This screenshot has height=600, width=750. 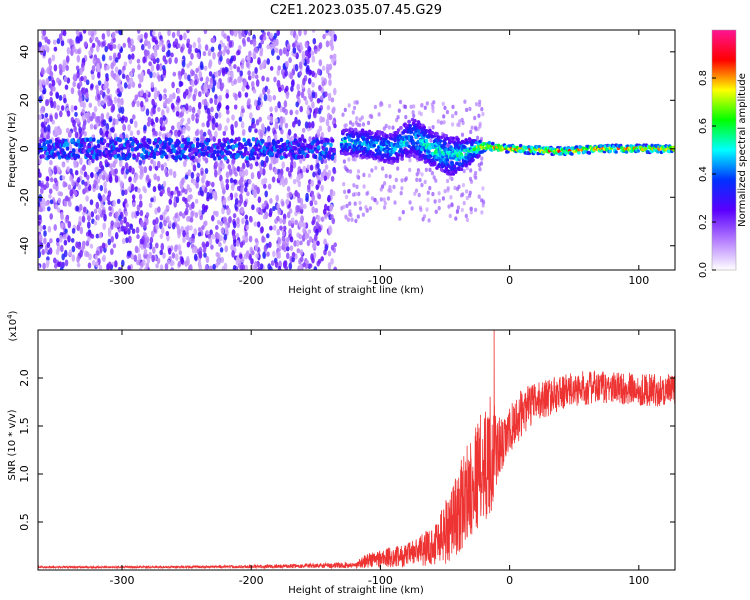 I want to click on x-tick-label: -100, so click(x=380, y=580).